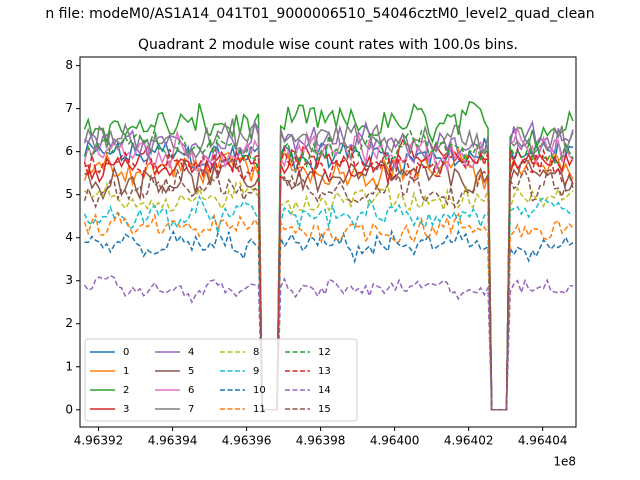 Image resolution: width=640 pixels, height=480 pixels. What do you see at coordinates (324, 352) in the screenshot?
I see `legend-label-12: 12` at bounding box center [324, 352].